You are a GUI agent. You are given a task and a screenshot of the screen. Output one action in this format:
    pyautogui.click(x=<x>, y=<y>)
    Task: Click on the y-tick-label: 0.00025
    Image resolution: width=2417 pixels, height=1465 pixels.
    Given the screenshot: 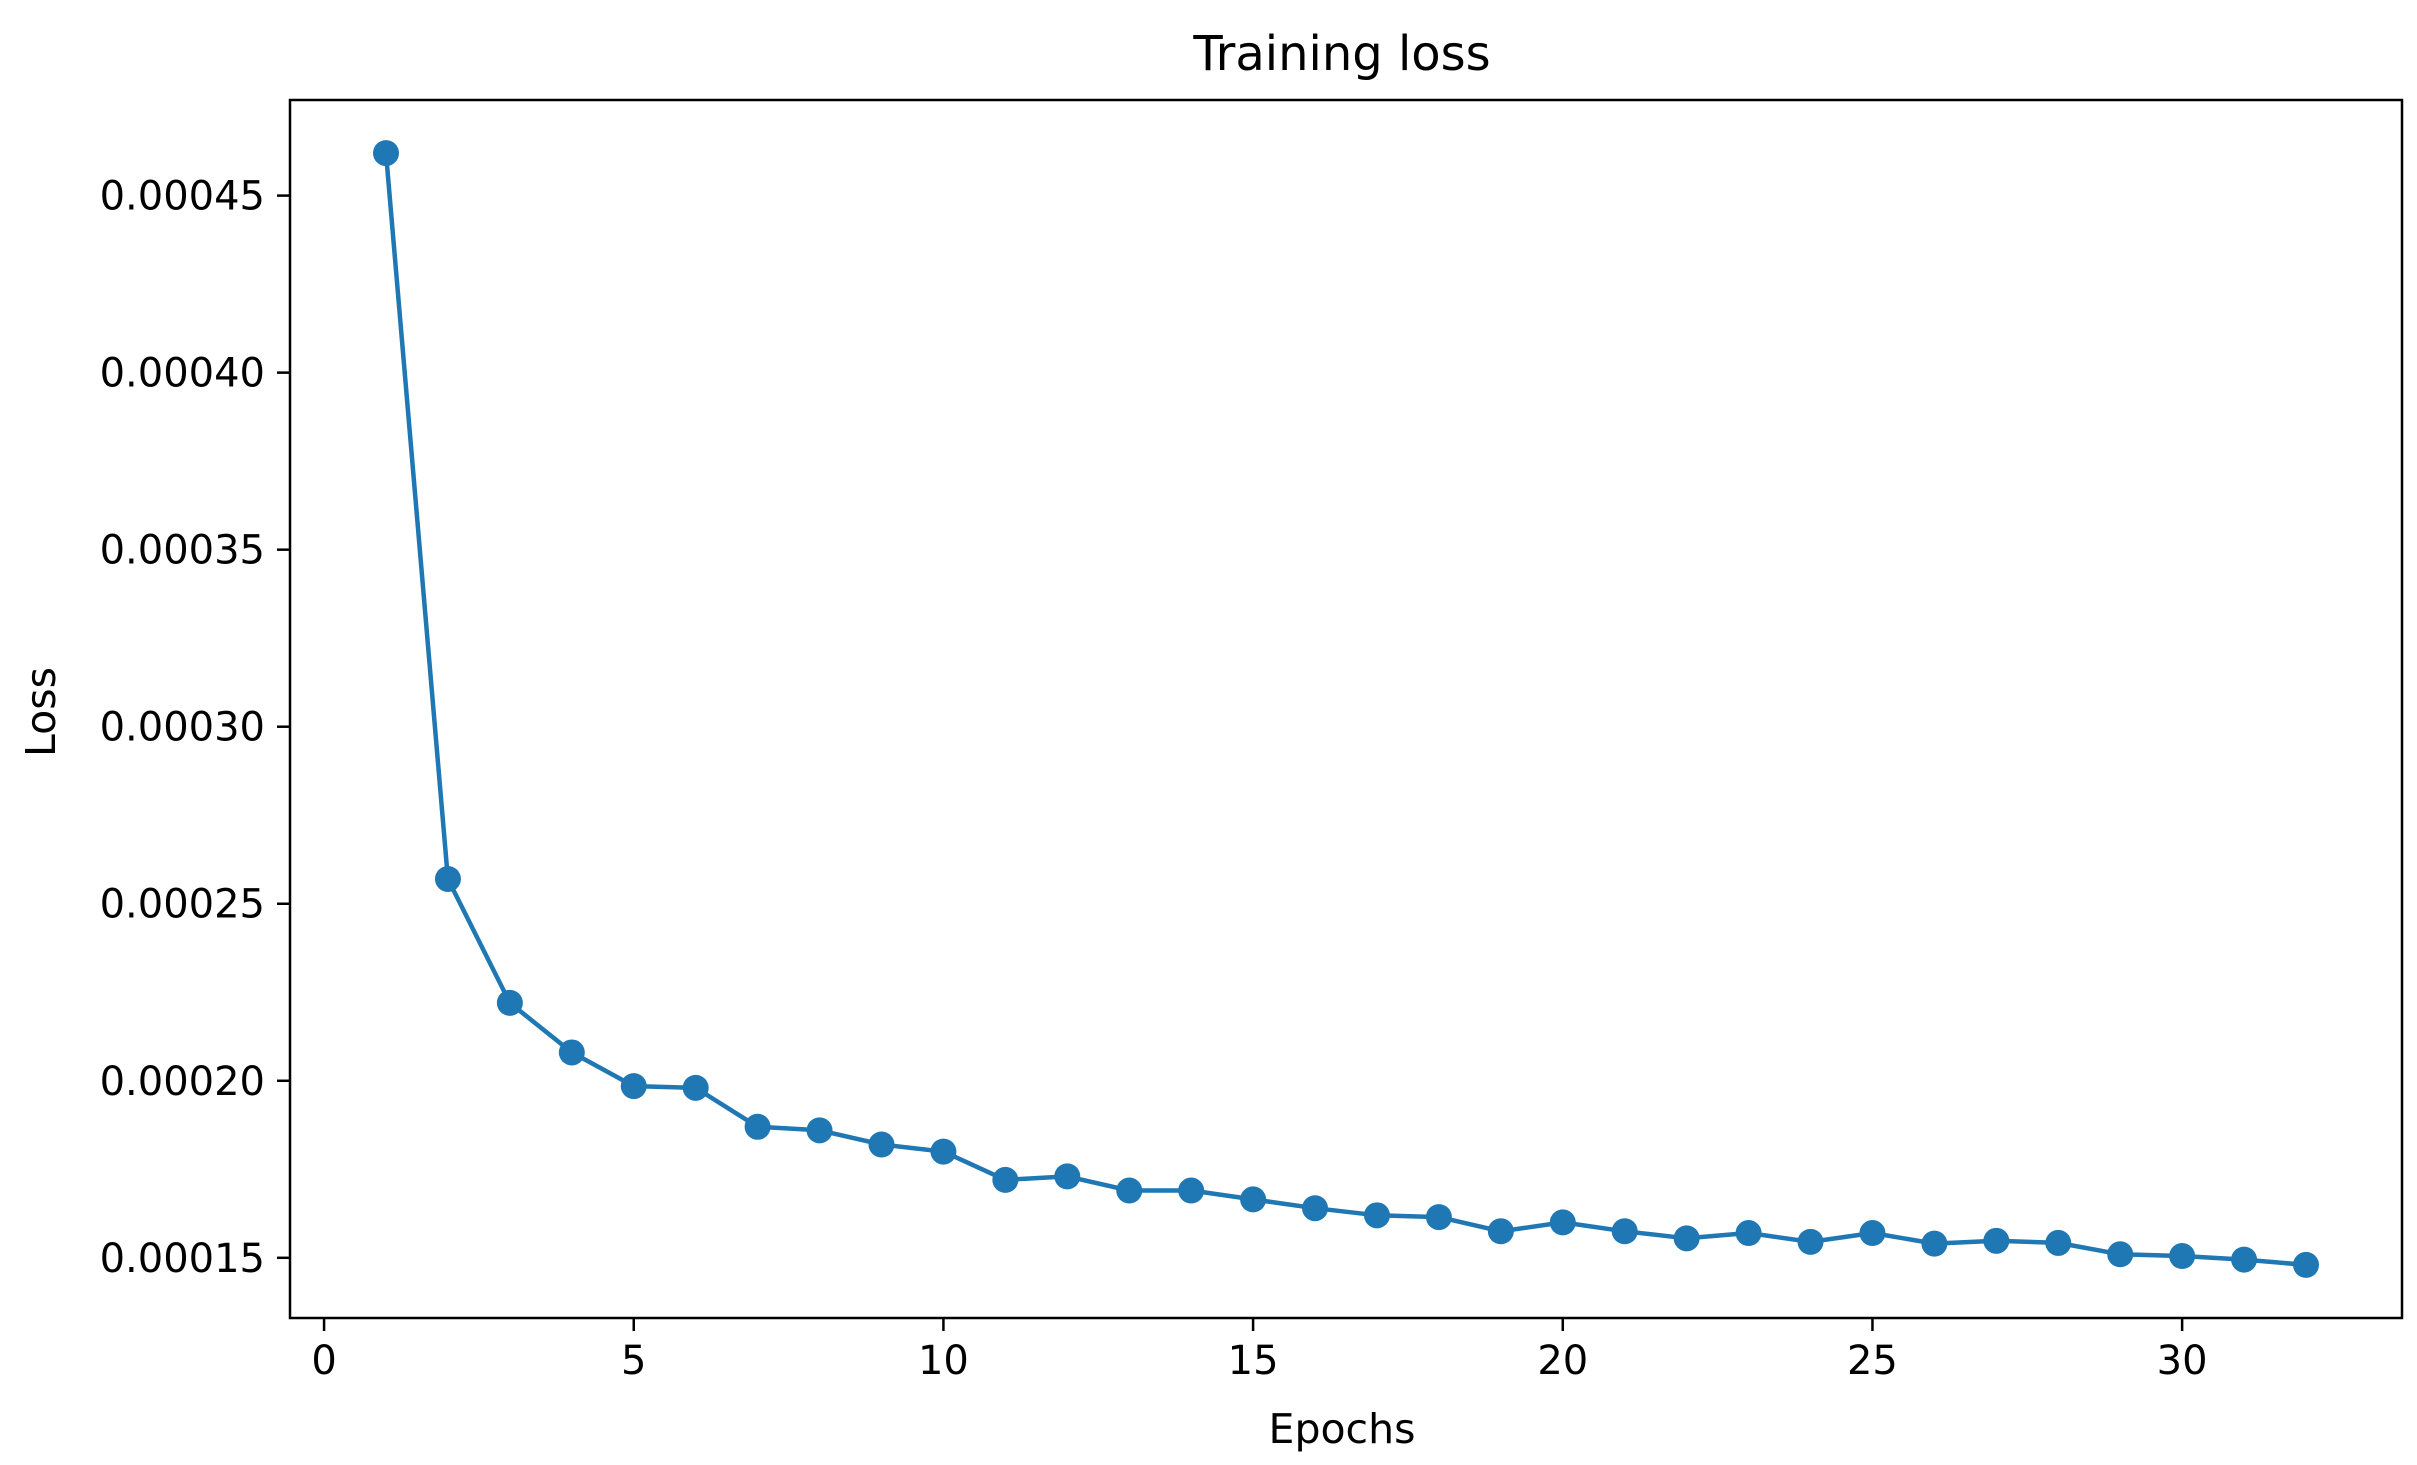 What is the action you would take?
    pyautogui.click(x=182, y=905)
    